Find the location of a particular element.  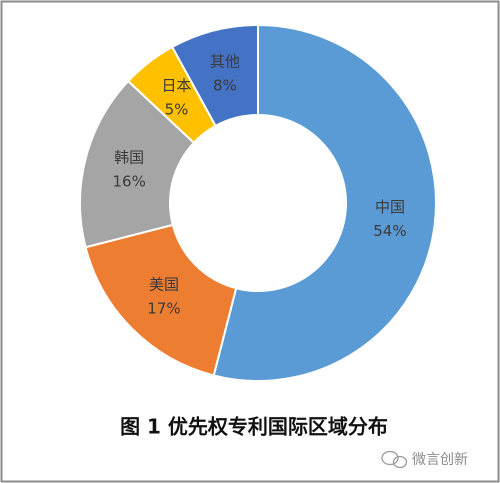

segment-label: 日本 is located at coordinates (176, 85).